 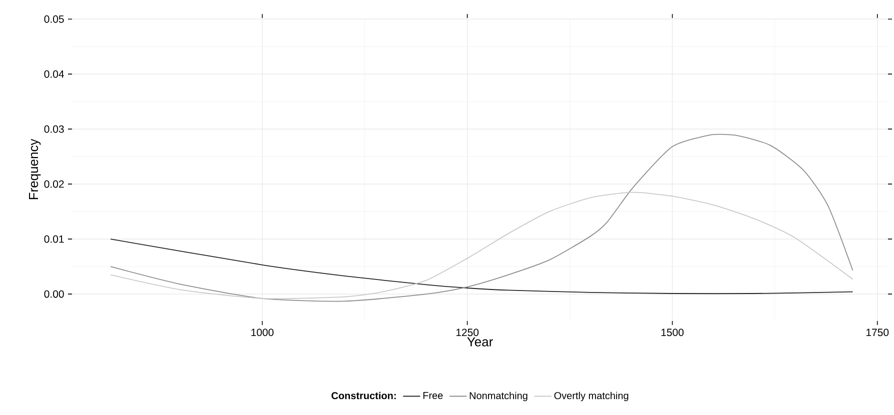 What do you see at coordinates (672, 332) in the screenshot?
I see `x-tick-label: 1500` at bounding box center [672, 332].